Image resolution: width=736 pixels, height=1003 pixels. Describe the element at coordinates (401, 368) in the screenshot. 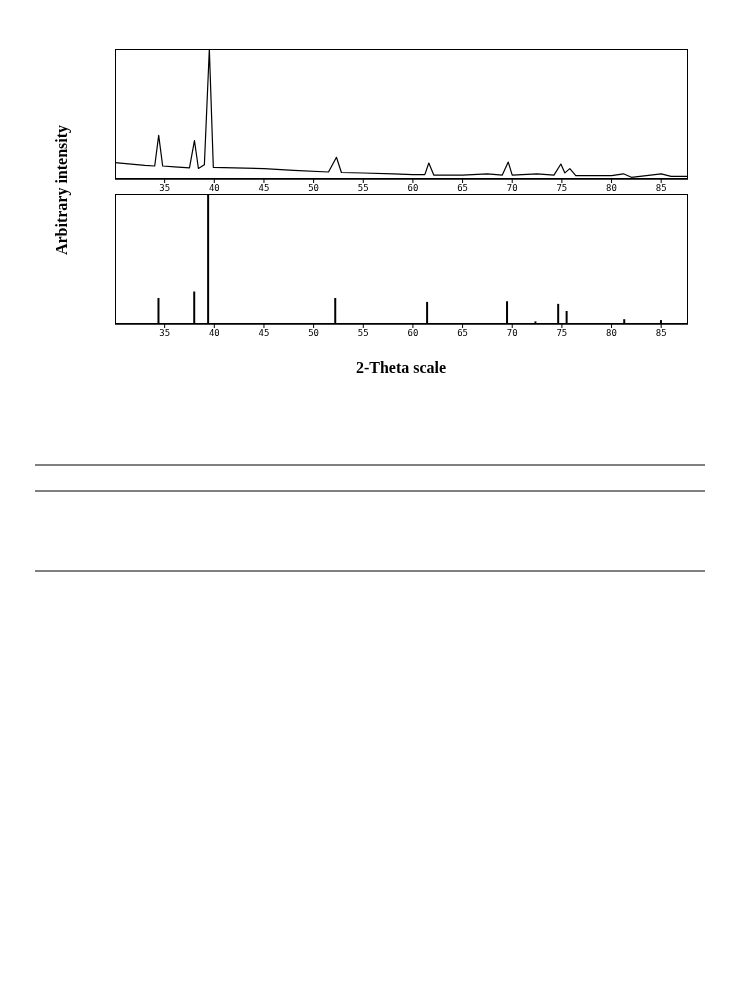

I see `x-axis-title: 2-Theta scale` at that location.